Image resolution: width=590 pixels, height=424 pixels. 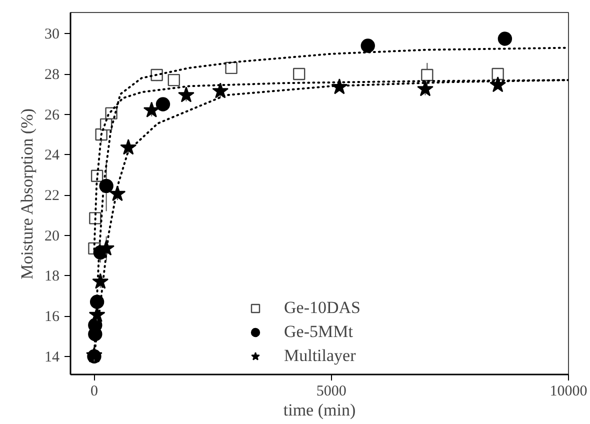 I want to click on y-tick-label: 30, so click(x=52, y=34).